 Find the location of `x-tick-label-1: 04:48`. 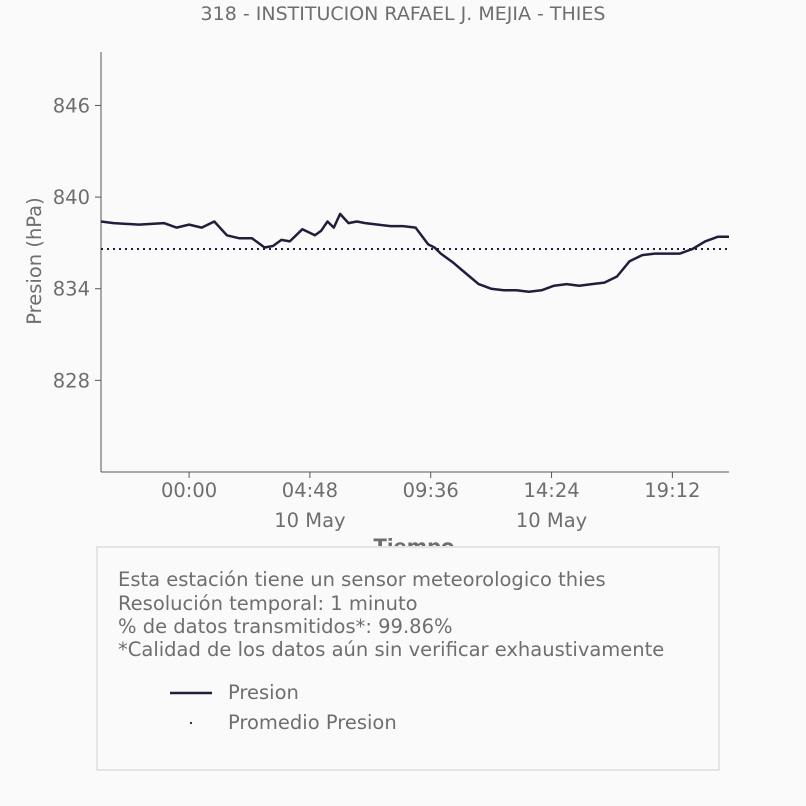

x-tick-label-1: 04:48 is located at coordinates (310, 490).